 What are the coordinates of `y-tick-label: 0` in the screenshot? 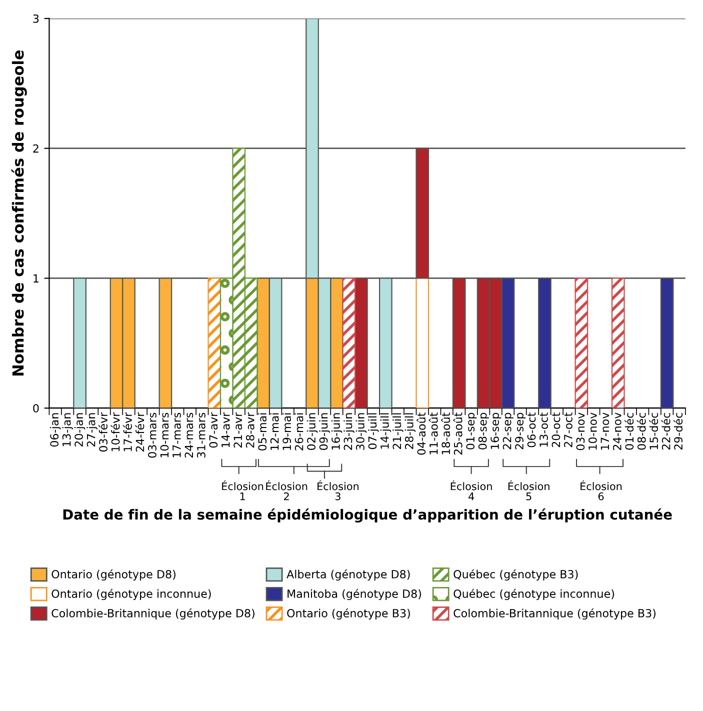 It's located at (36, 408).